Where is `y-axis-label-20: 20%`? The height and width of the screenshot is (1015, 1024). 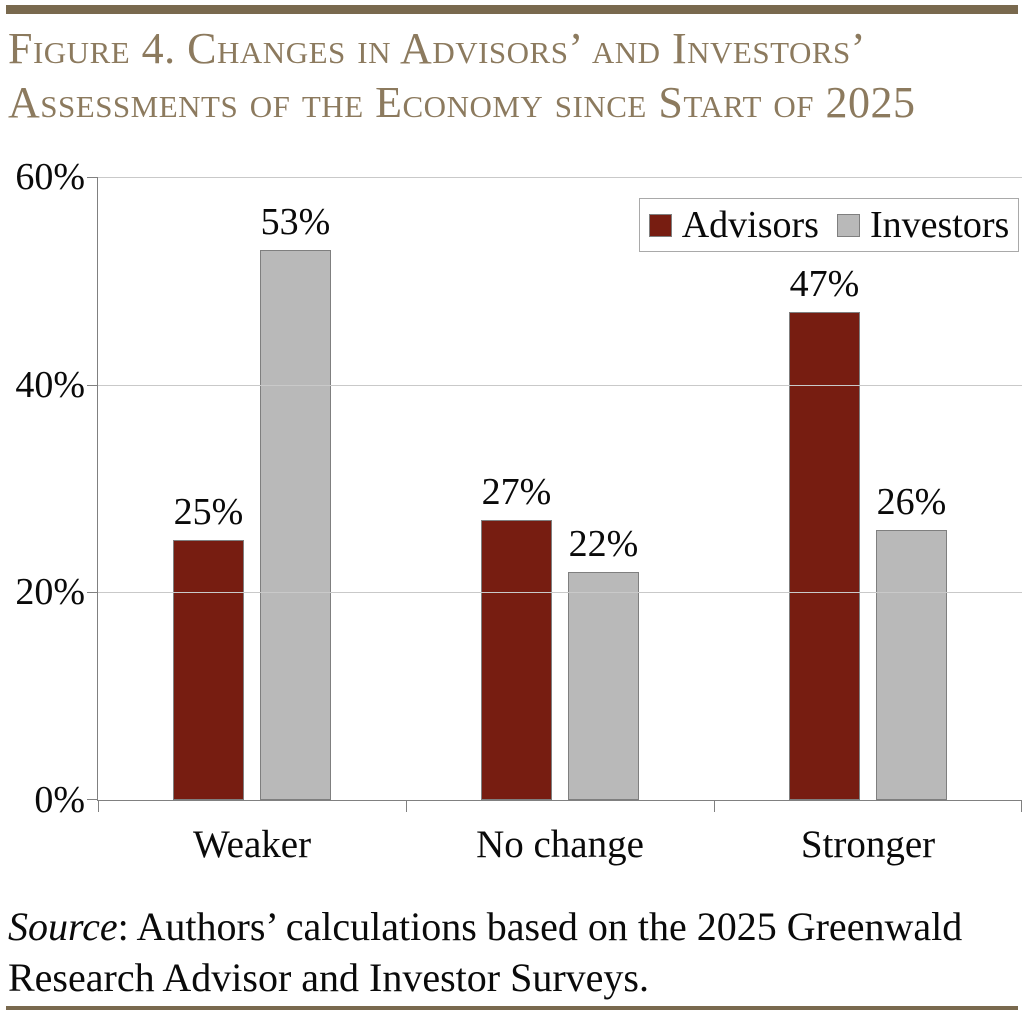 y-axis-label-20: 20% is located at coordinates (50, 592).